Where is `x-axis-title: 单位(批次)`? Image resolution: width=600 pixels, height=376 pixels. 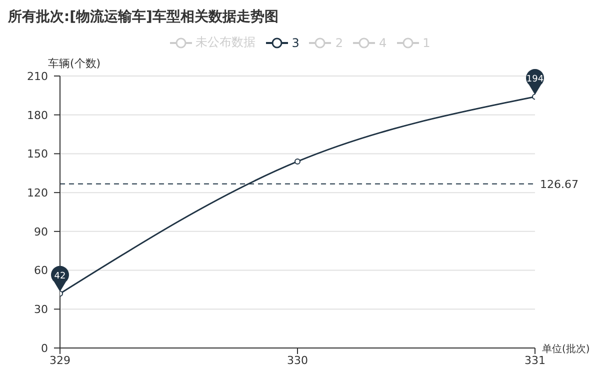
x-axis-title: 单位(批次) is located at coordinates (566, 349).